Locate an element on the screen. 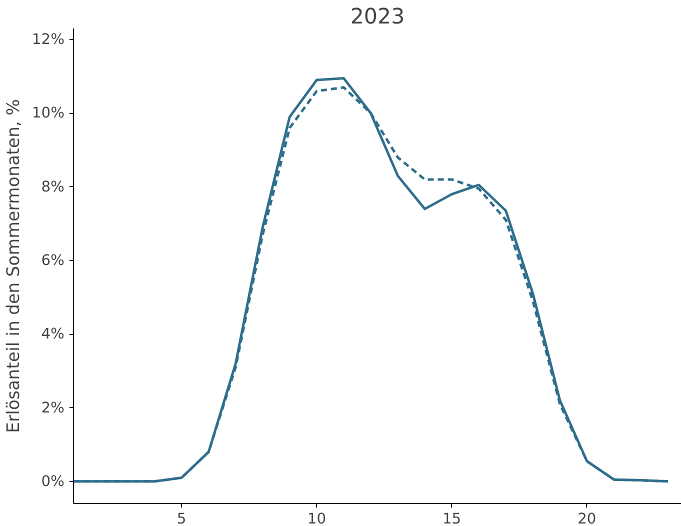 This screenshot has height=526, width=681. y-tick-label: 6% is located at coordinates (53, 260).